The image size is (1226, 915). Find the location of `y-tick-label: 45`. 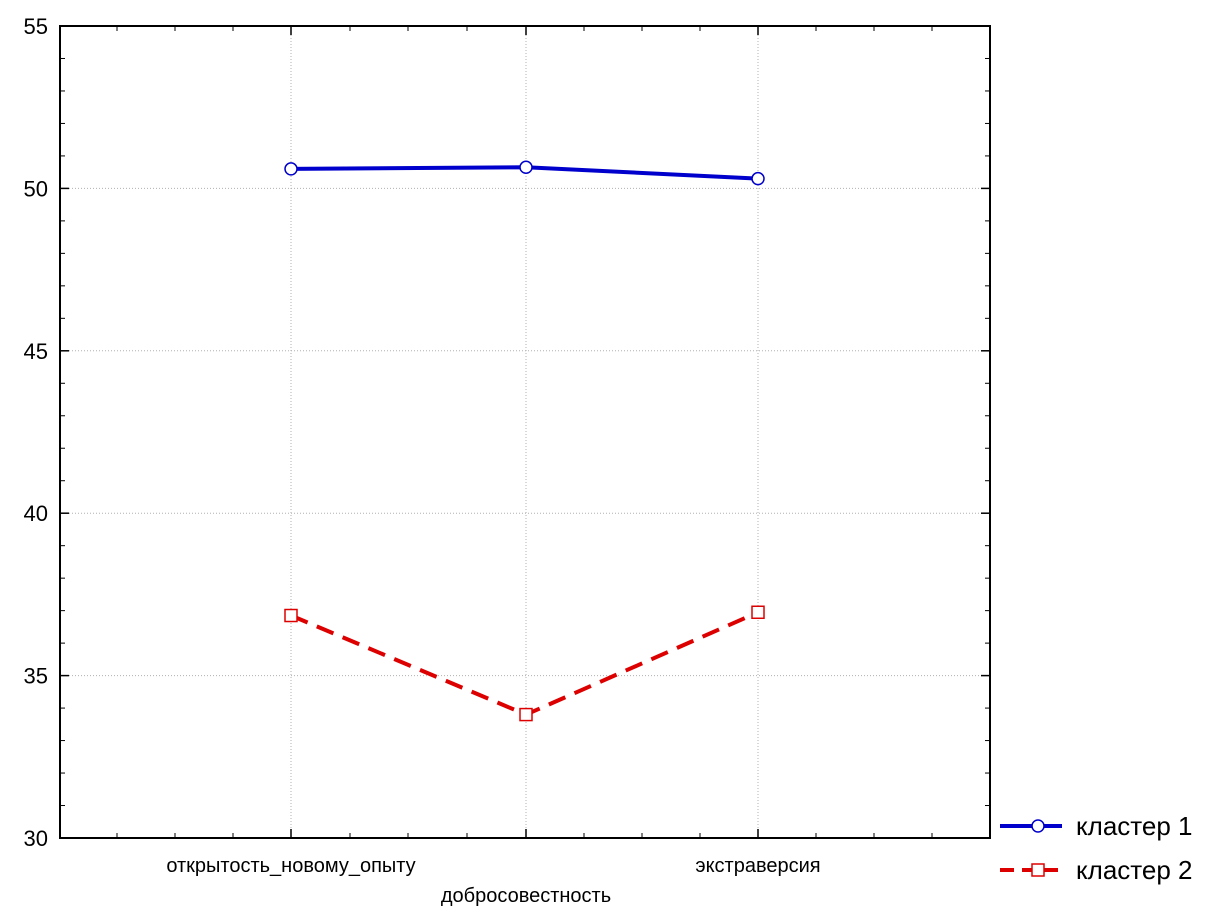

y-tick-label: 45 is located at coordinates (36, 351).